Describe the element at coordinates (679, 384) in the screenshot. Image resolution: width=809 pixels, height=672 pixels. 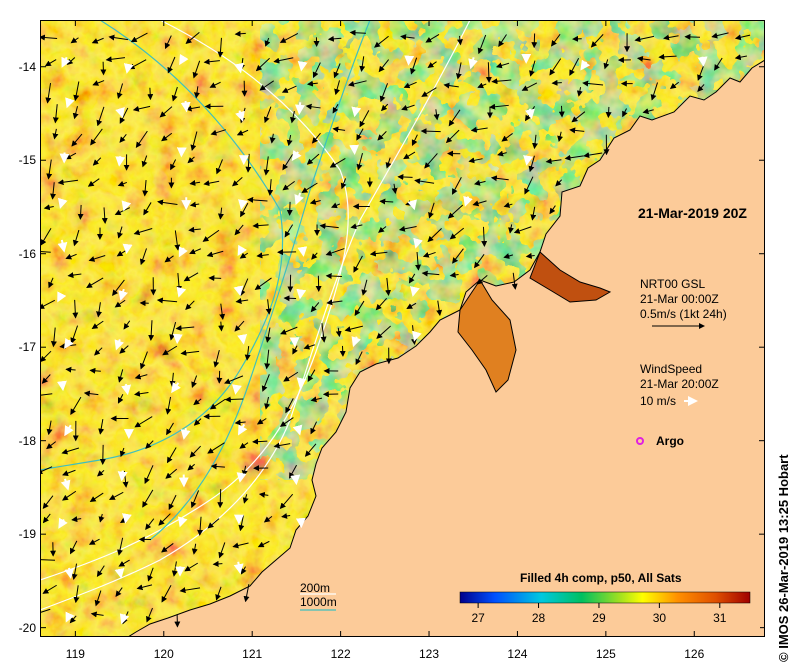
I see `wind-time-label: 21-Mar 20:00Z` at that location.